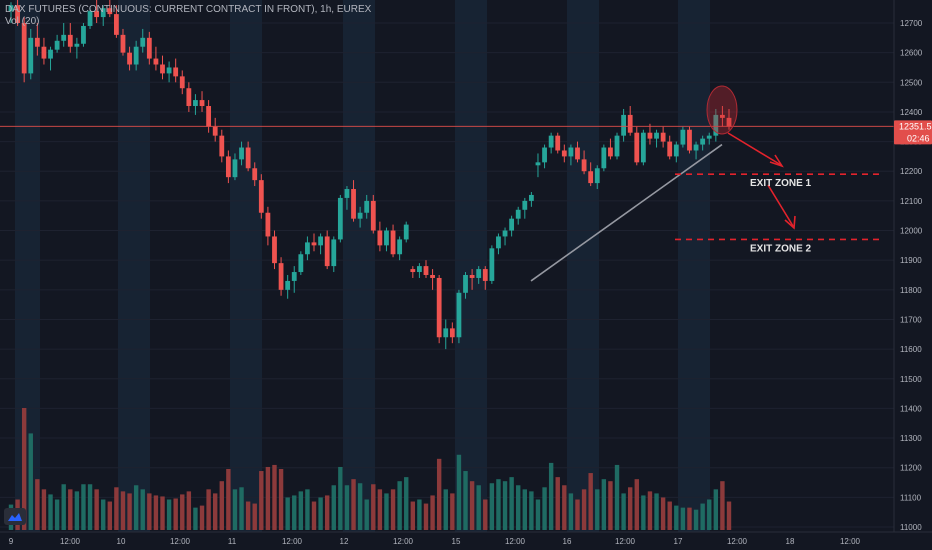 This screenshot has height=550, width=932. Describe the element at coordinates (911, 112) in the screenshot. I see `price-tick-label: 12400` at that location.